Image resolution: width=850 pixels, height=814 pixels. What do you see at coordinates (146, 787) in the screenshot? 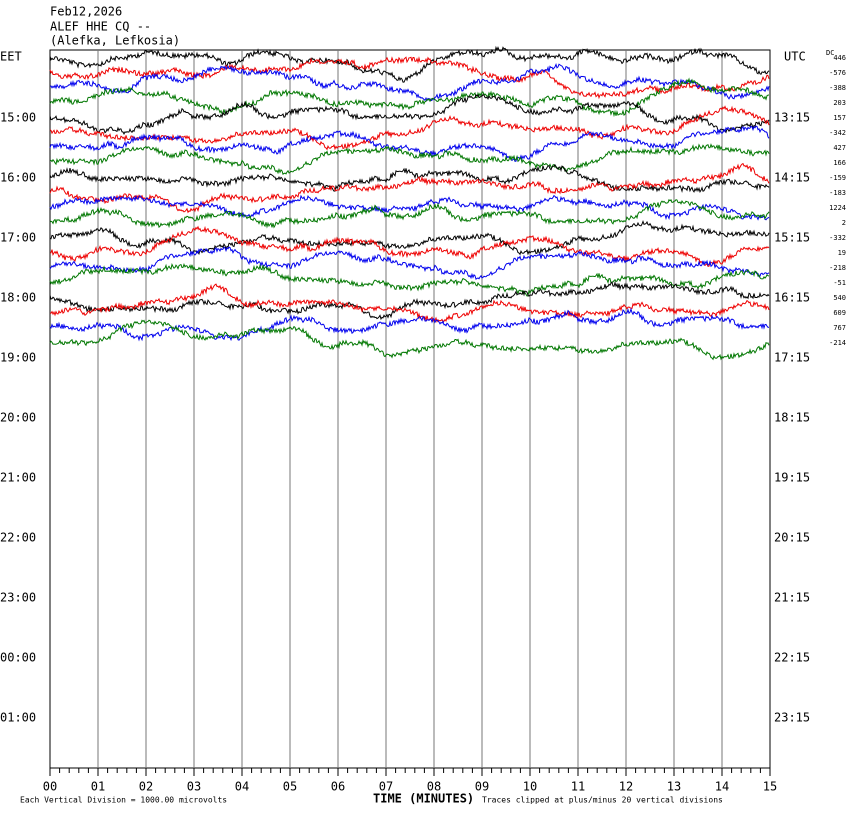
I see `x-tick-label: 02` at bounding box center [146, 787].